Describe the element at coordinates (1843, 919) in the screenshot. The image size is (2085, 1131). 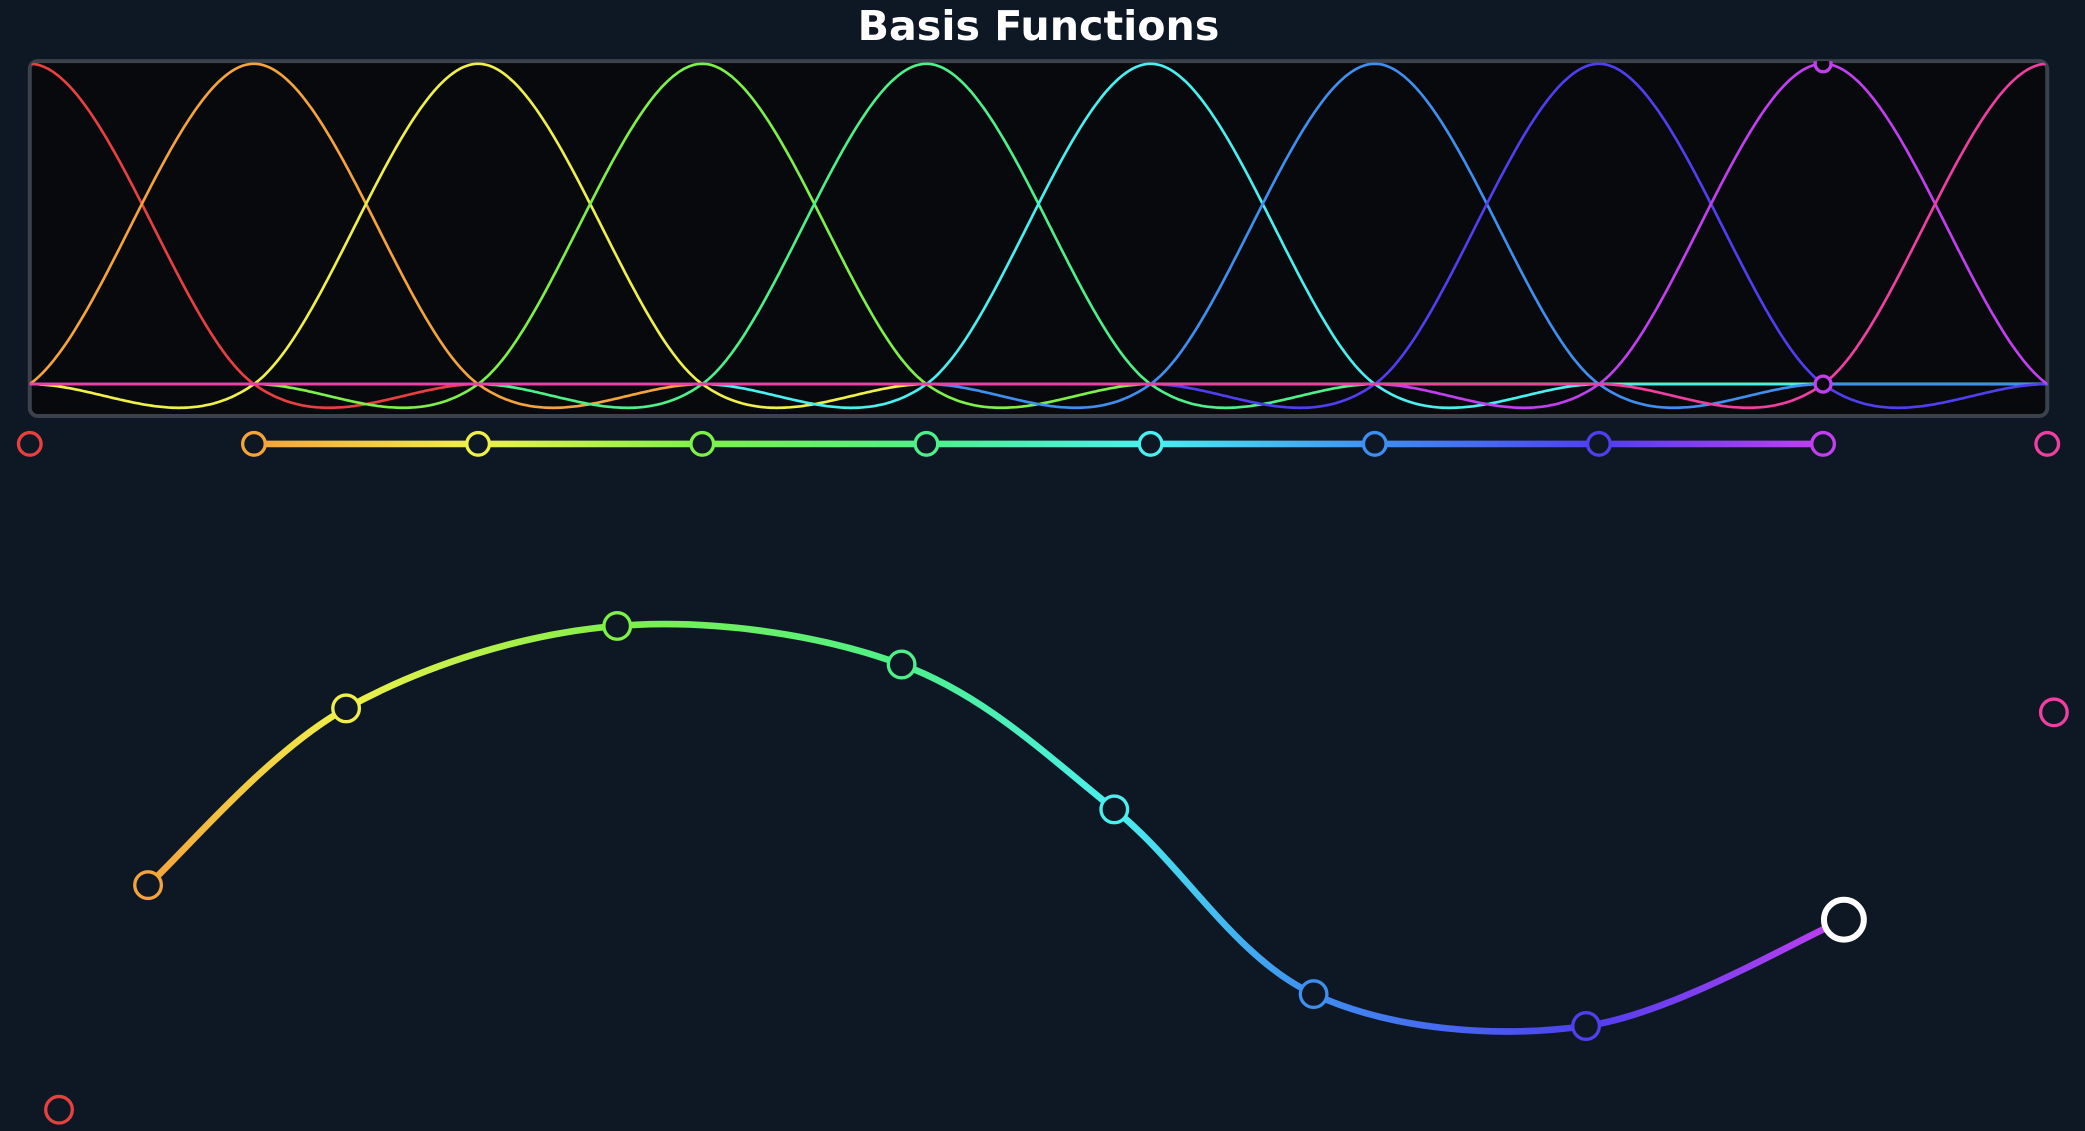
I see `selected-point` at that location.